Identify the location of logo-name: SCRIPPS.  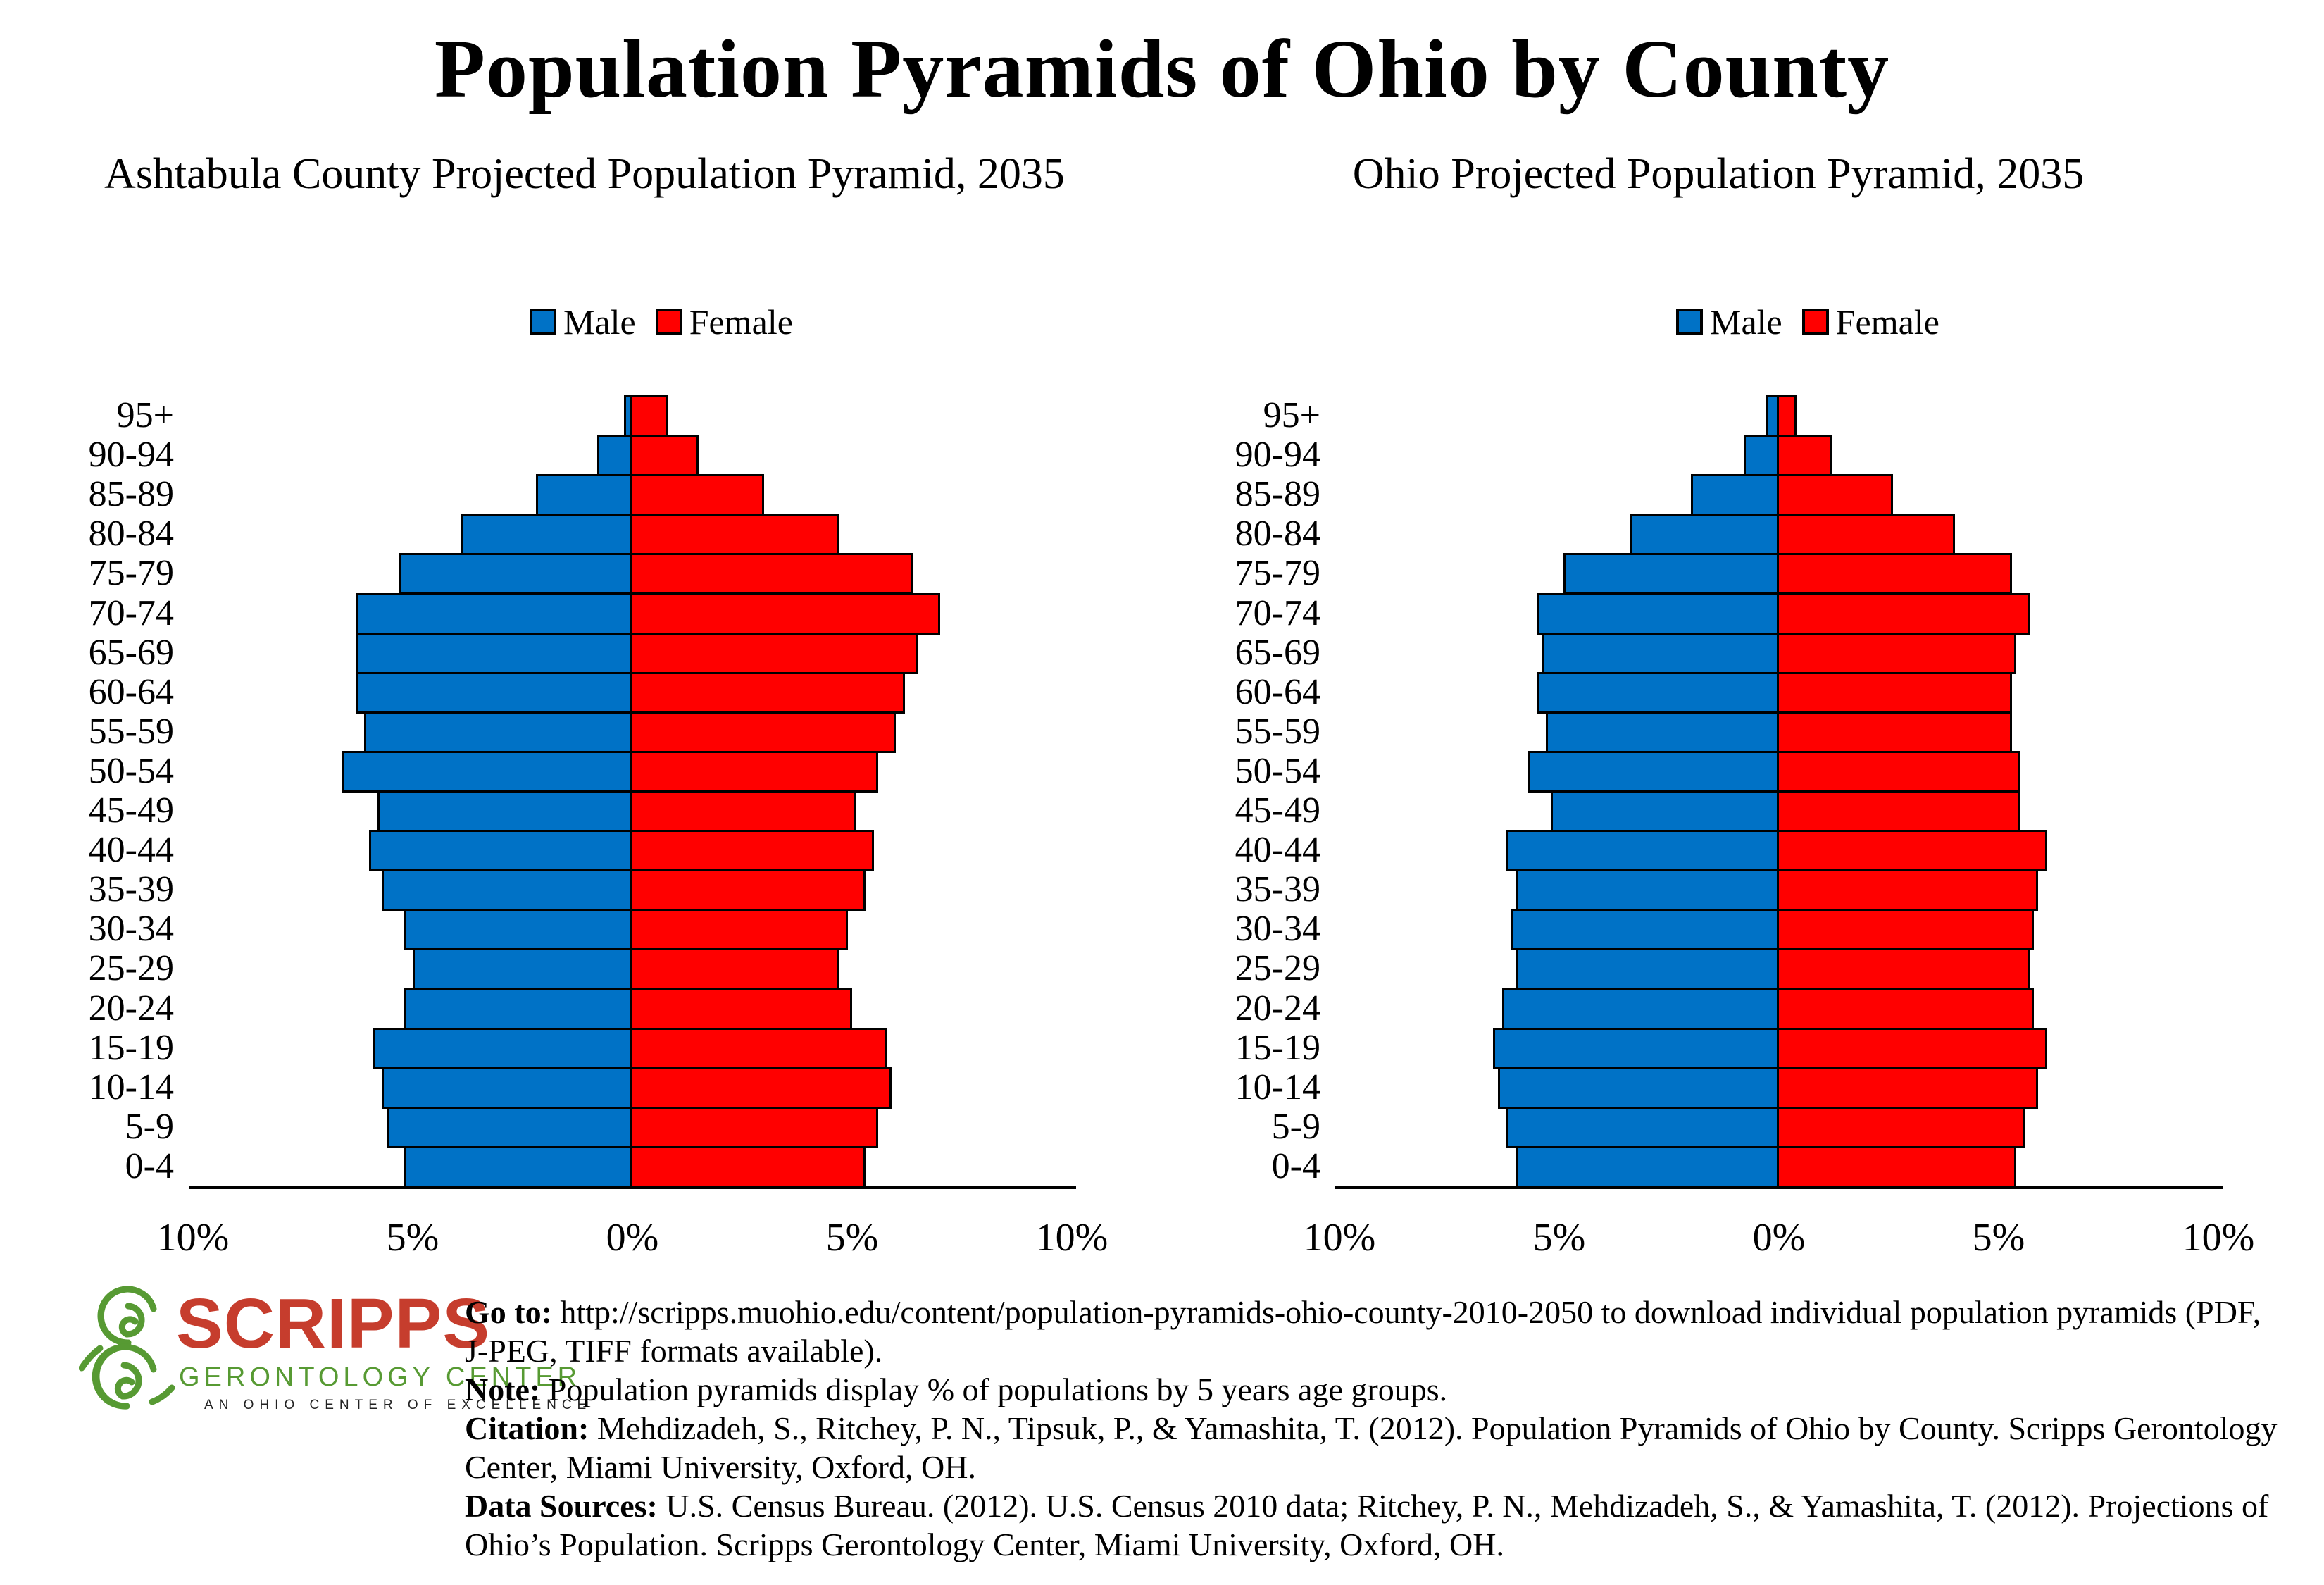
(333, 1323).